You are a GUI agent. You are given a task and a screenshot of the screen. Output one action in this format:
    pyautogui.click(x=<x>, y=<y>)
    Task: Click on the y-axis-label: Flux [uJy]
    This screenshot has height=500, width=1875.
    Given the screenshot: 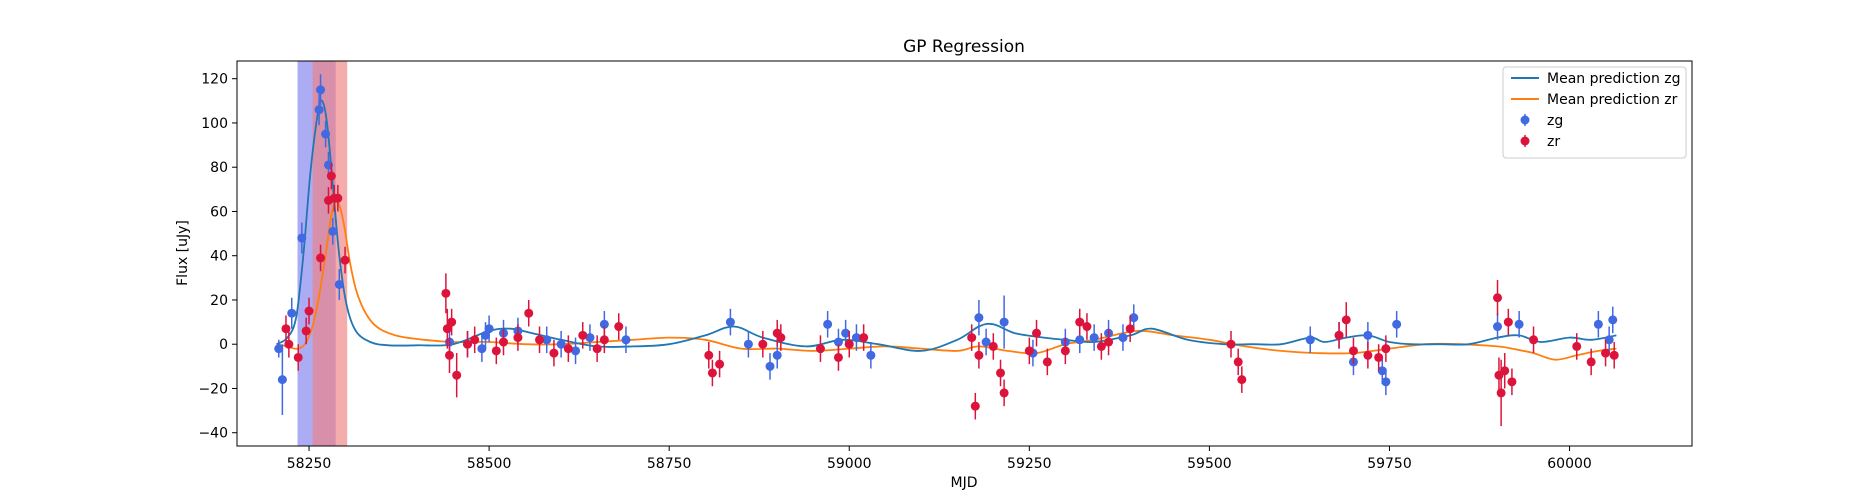 What is the action you would take?
    pyautogui.click(x=183, y=253)
    